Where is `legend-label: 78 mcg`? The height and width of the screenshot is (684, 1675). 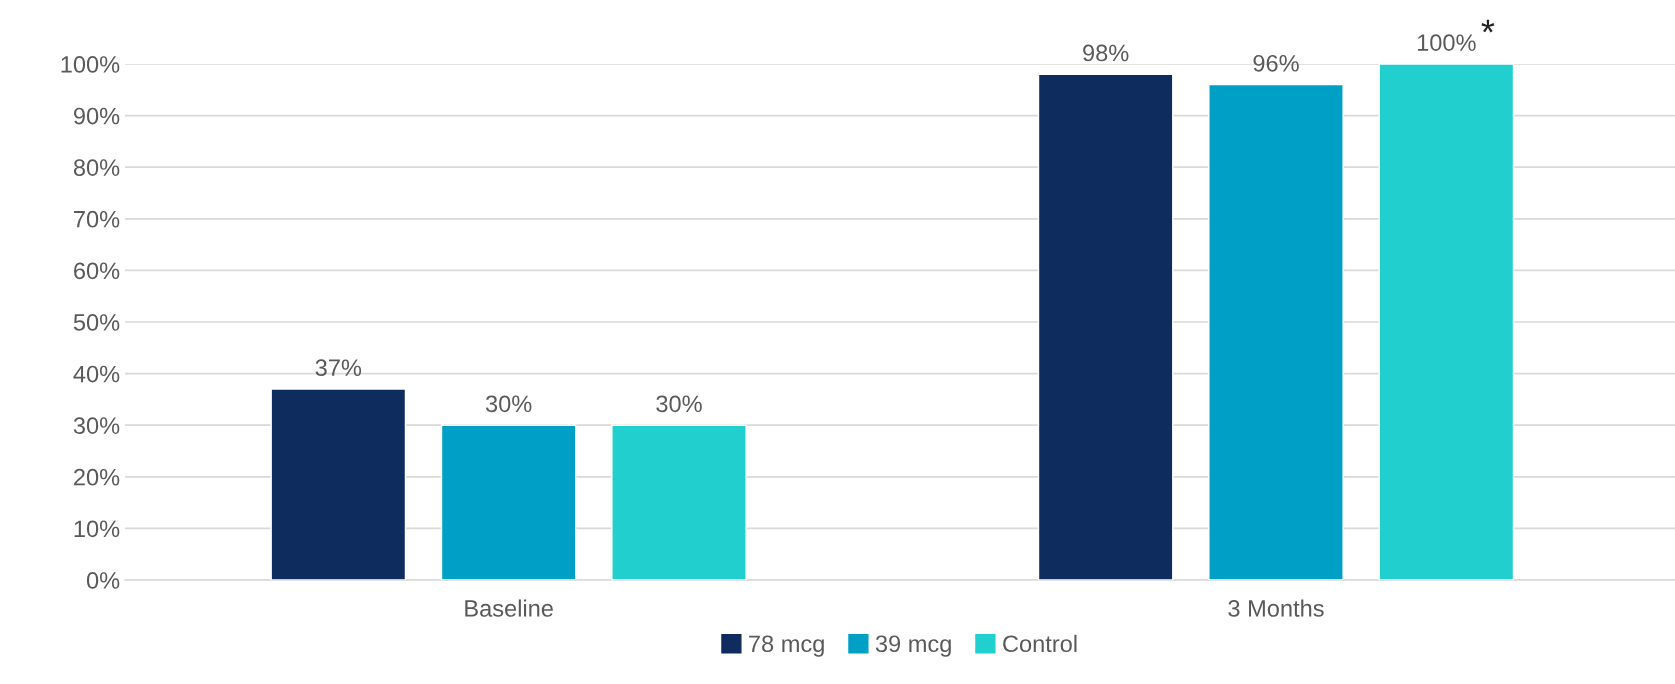 legend-label: 78 mcg is located at coordinates (786, 646).